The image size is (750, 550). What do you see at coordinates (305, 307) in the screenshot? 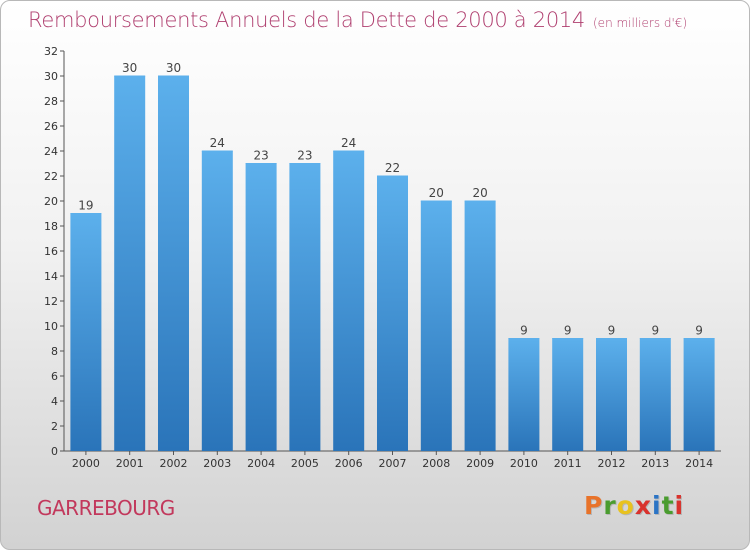
I see `bar-2005` at bounding box center [305, 307].